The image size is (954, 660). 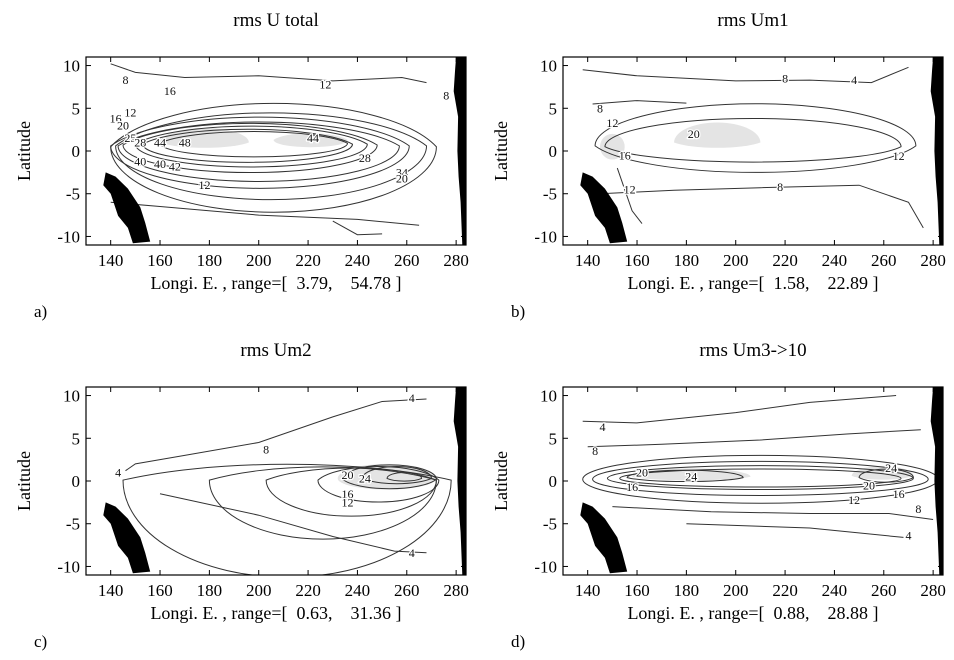 What do you see at coordinates (130, 138) in the screenshot?
I see `contour-label: 25` at bounding box center [130, 138].